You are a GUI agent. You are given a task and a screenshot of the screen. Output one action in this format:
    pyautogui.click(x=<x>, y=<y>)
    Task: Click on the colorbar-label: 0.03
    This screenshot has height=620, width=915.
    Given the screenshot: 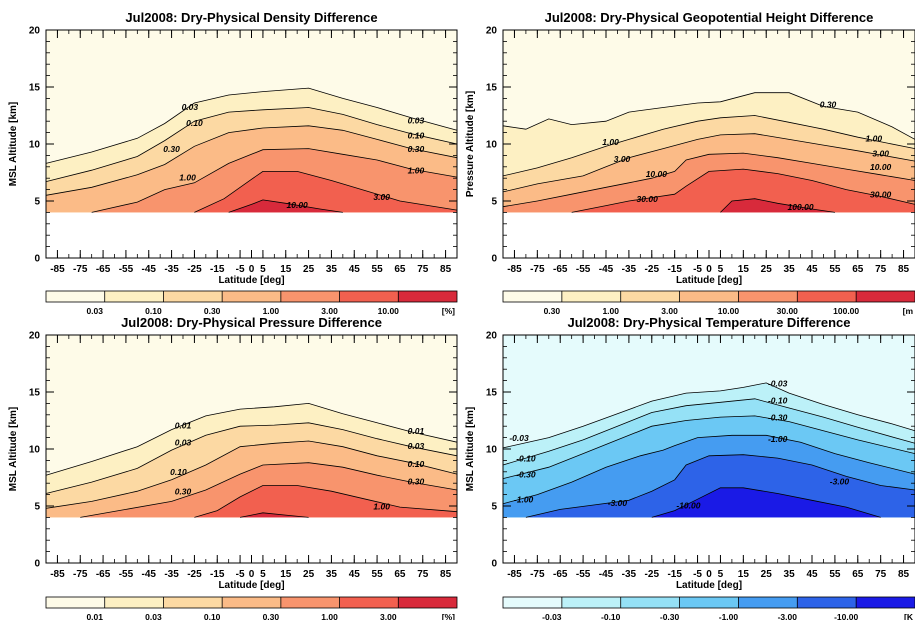 What is the action you would take?
    pyautogui.click(x=94, y=311)
    